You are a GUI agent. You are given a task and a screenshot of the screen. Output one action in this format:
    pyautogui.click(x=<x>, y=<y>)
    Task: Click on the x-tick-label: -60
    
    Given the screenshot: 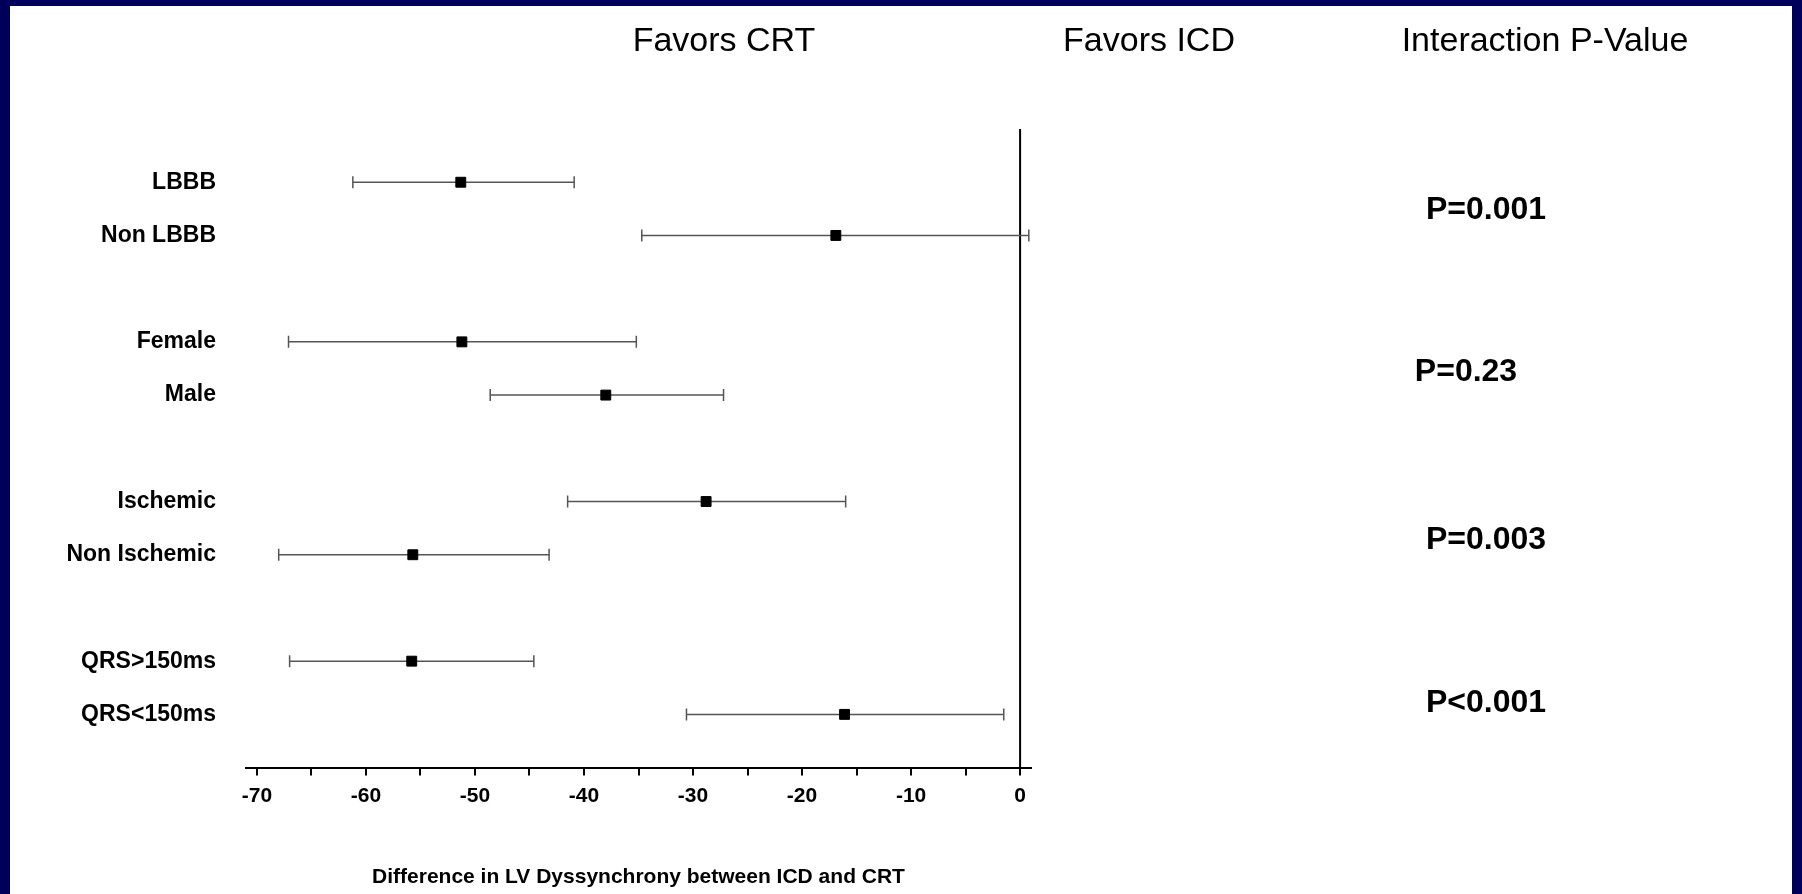 What is the action you would take?
    pyautogui.click(x=366, y=794)
    